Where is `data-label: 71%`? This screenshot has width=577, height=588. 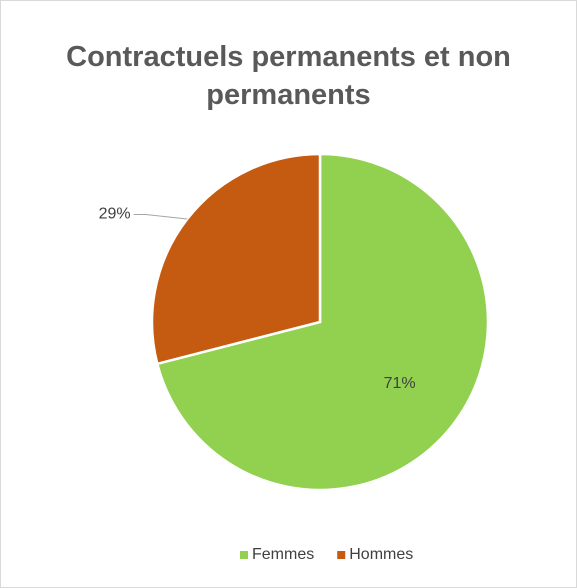
data-label: 71% is located at coordinates (400, 383).